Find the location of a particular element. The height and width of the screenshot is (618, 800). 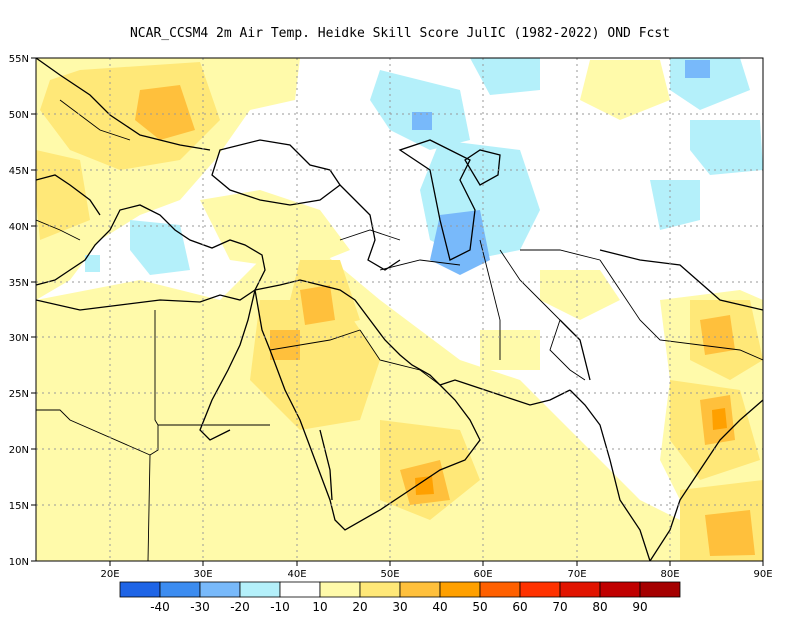

colorbar-label: 70 is located at coordinates (559, 607).